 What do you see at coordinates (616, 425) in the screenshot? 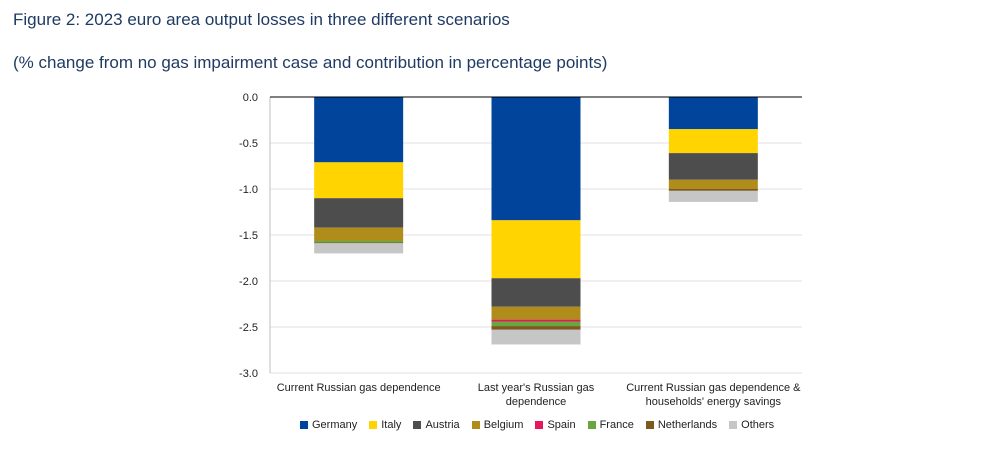
I see `legend-label: France` at bounding box center [616, 425].